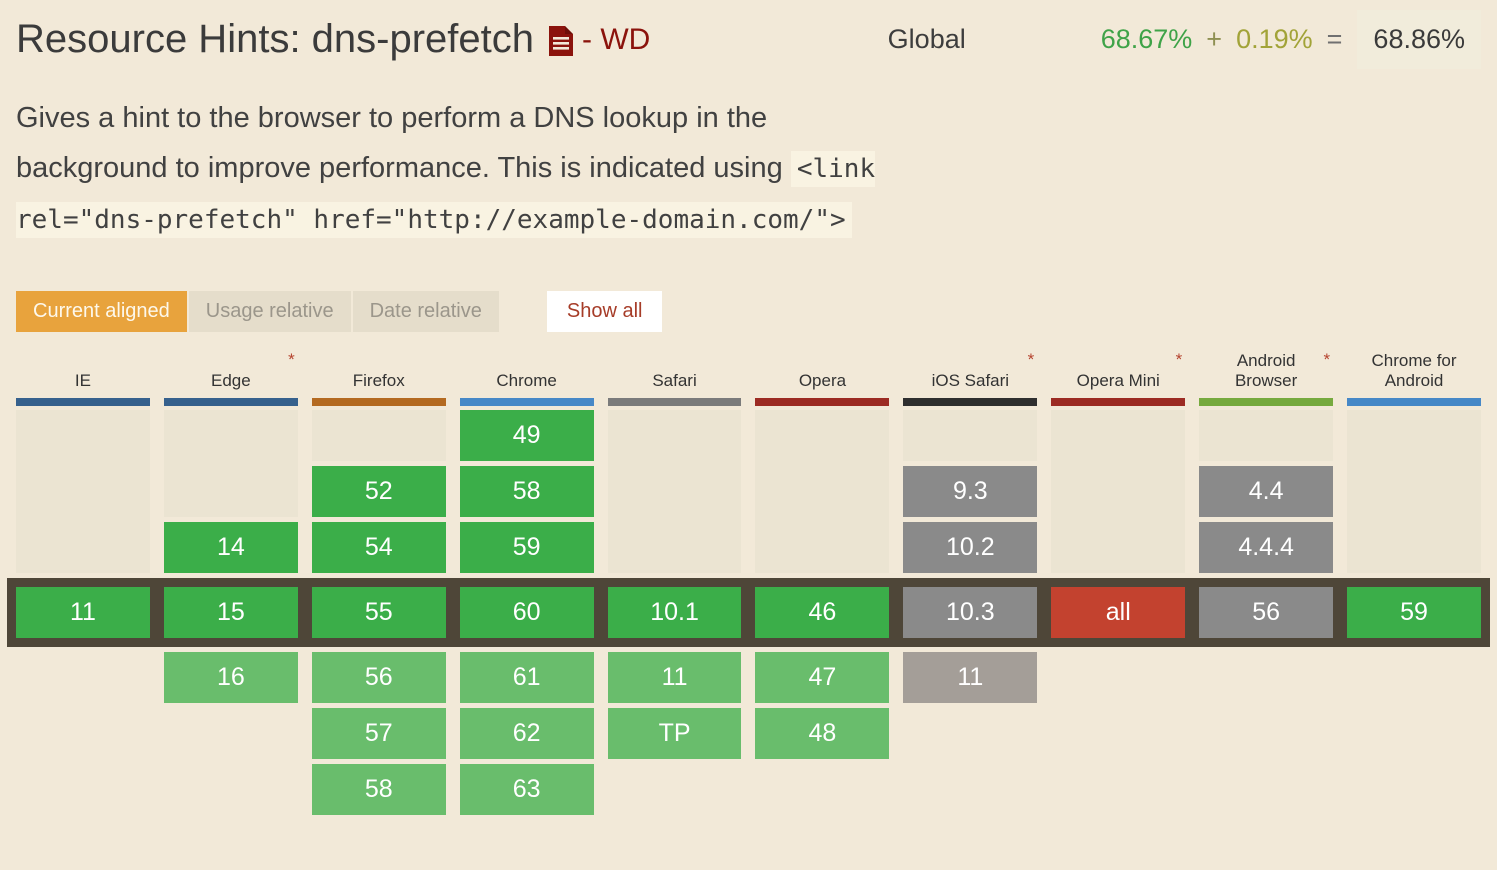 This screenshot has height=870, width=1497. I want to click on support-row-current: 11 15 55 60 10.1 46 10.3 all 56 59, so click(748, 612).